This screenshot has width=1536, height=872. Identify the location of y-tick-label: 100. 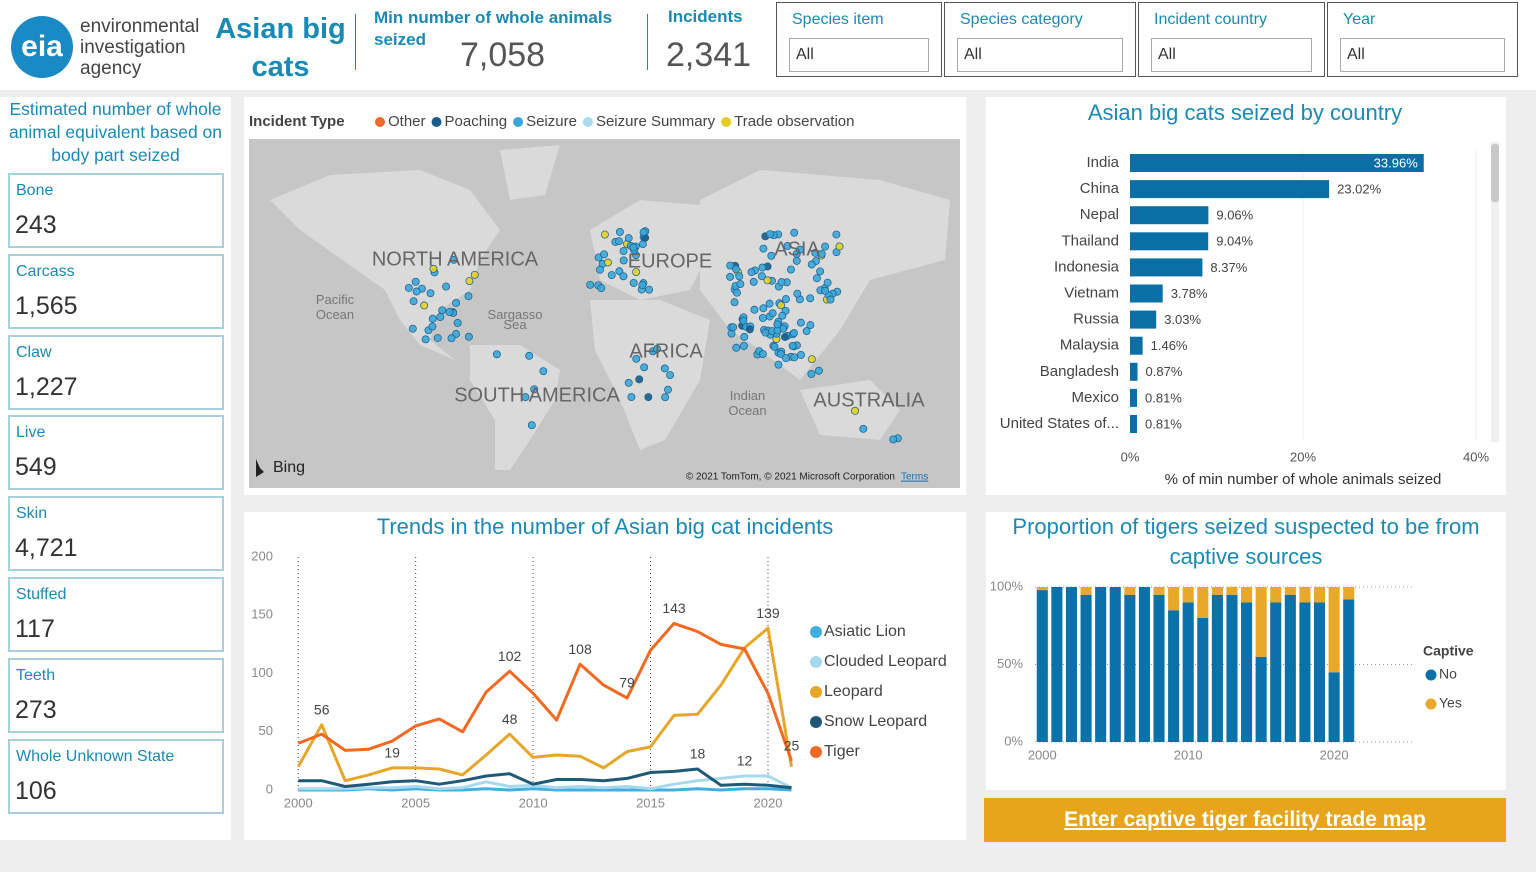
(262, 672).